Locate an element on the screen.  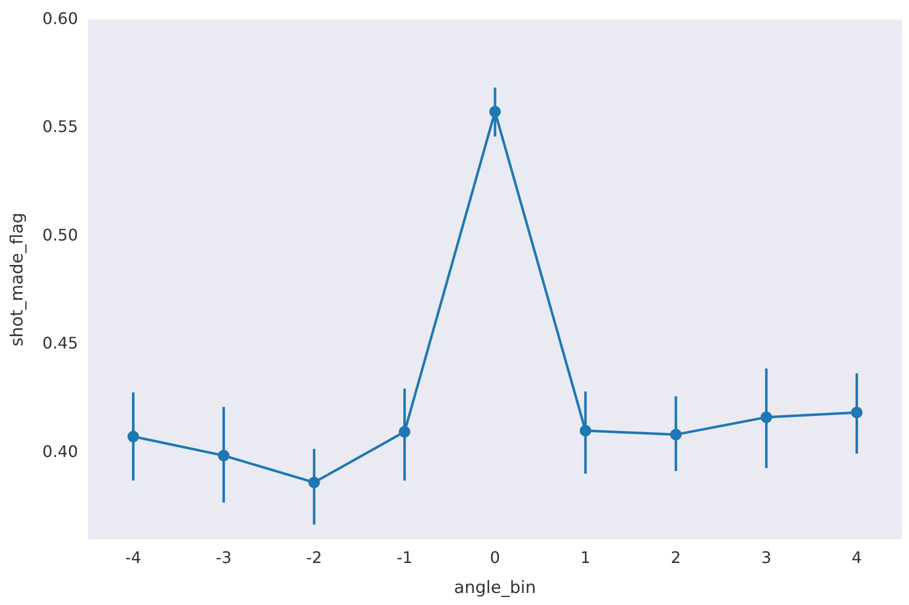
x-tick-label: 2 is located at coordinates (675, 558).